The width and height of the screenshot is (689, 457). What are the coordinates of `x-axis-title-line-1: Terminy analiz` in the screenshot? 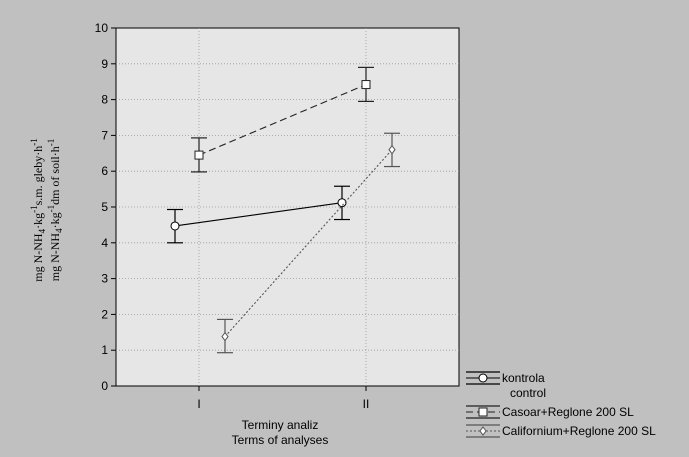 It's located at (280, 425).